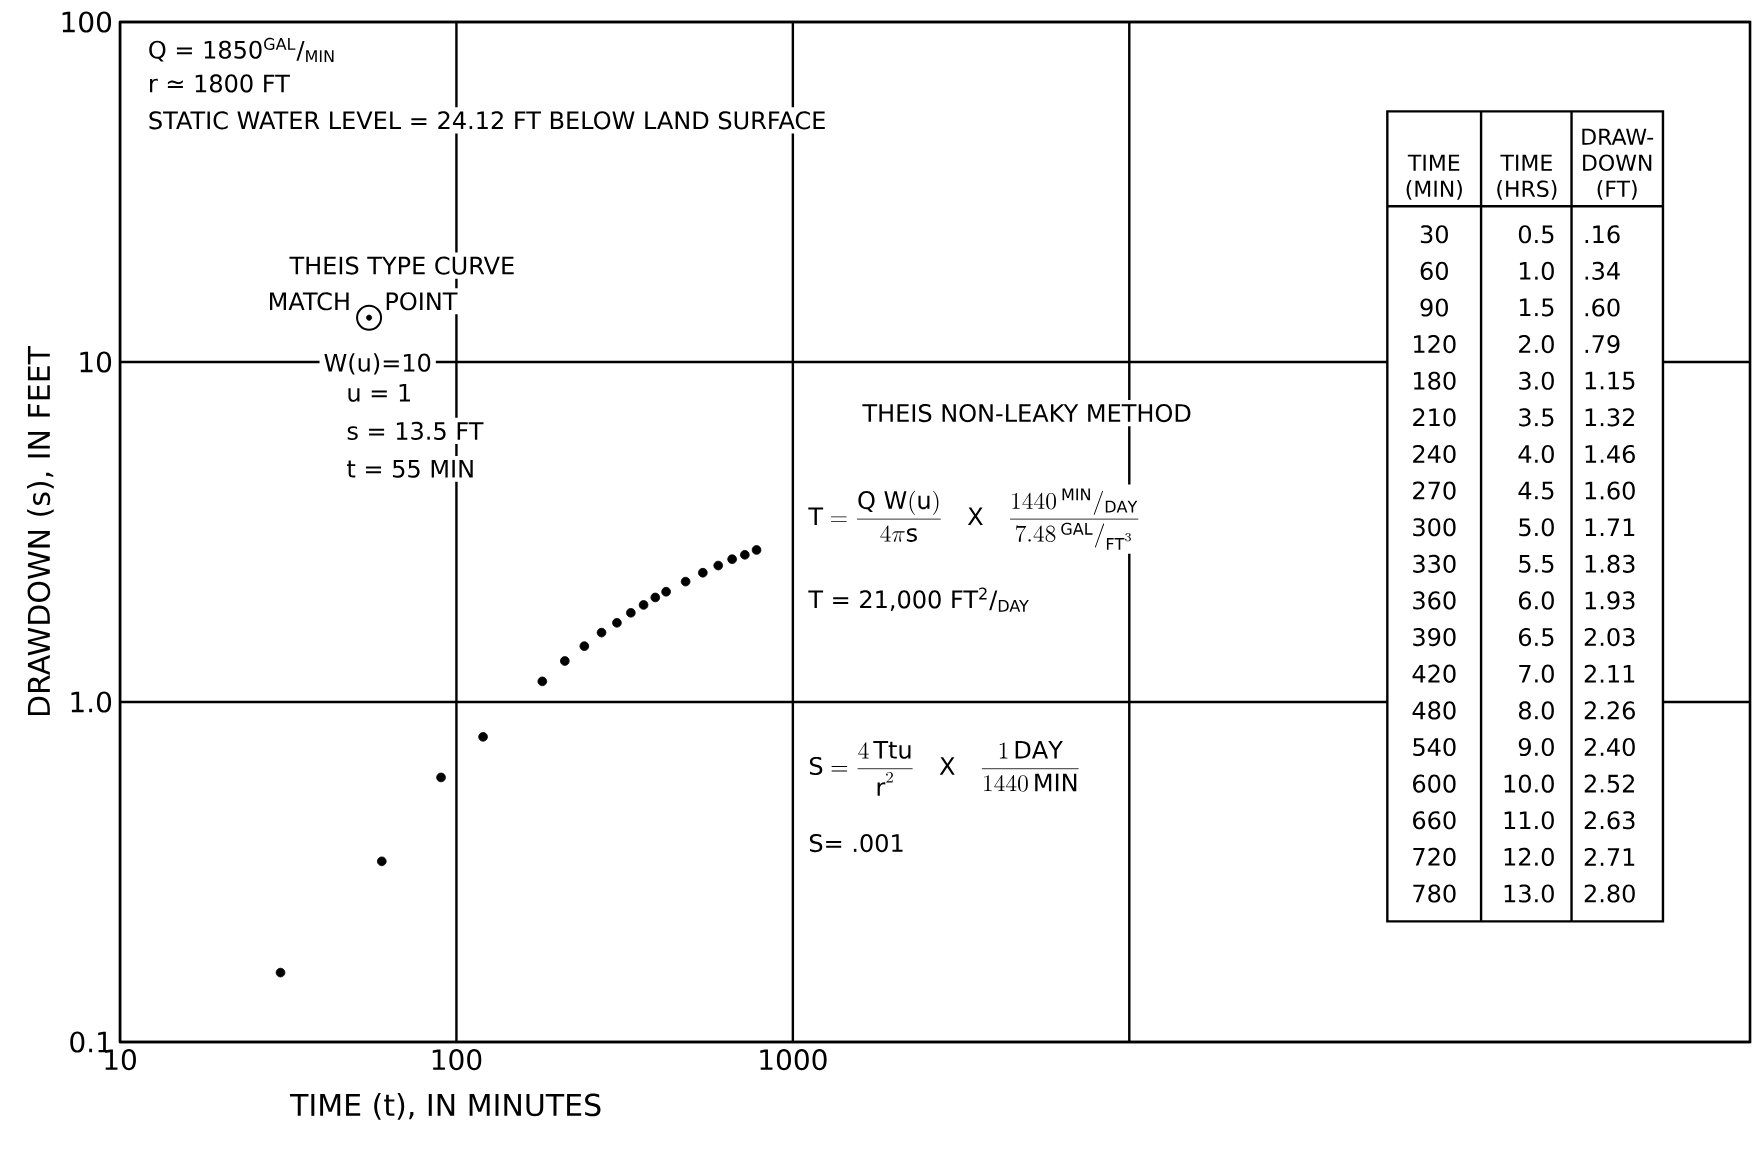  What do you see at coordinates (1609, 856) in the screenshot?
I see `annotation: 2.71` at bounding box center [1609, 856].